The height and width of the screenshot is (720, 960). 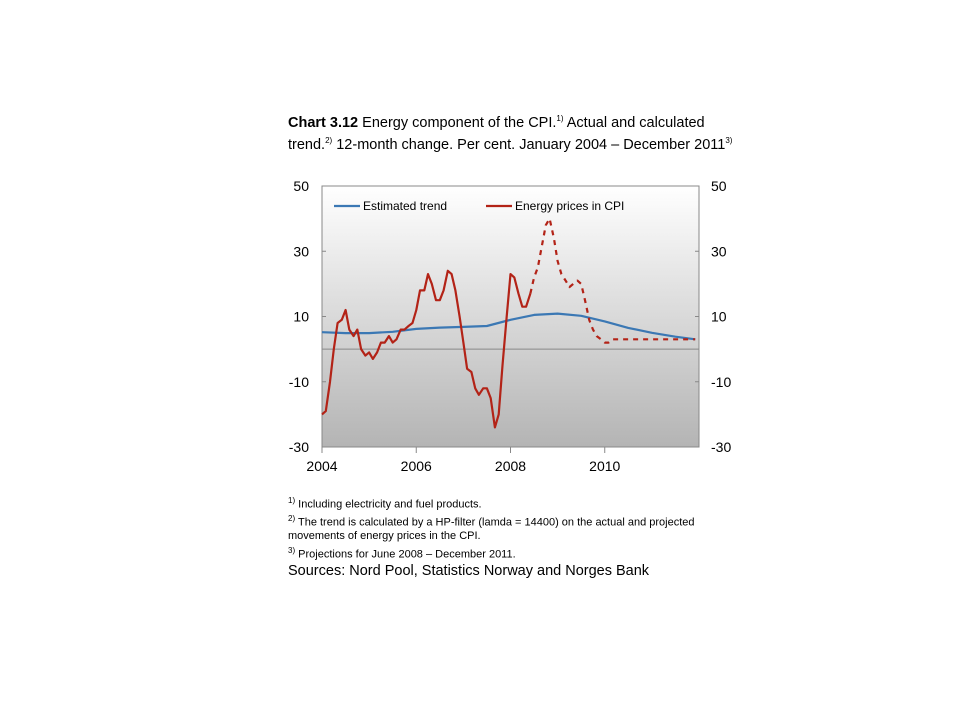 I want to click on legend-label-1: Energy prices in CPI, so click(x=569, y=206).